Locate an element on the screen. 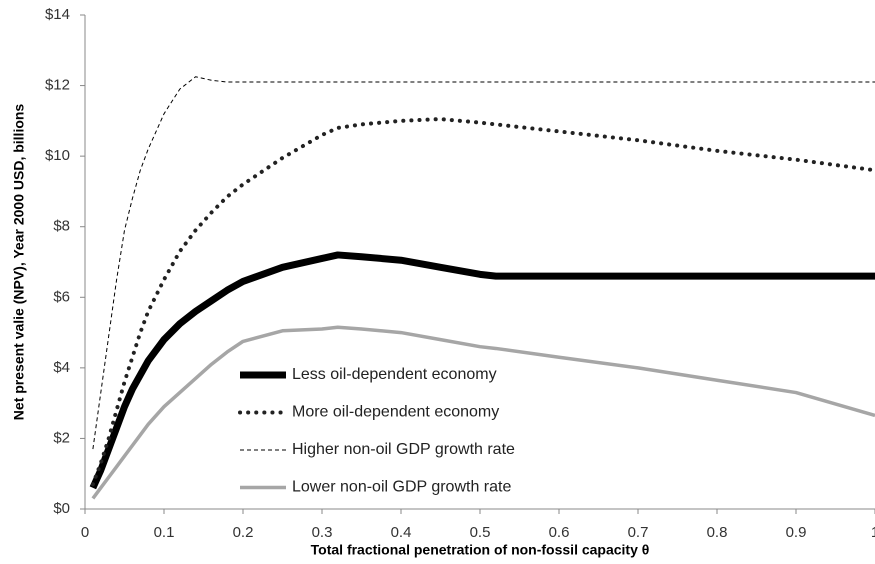  y-tick-label: $8 is located at coordinates (61, 226).